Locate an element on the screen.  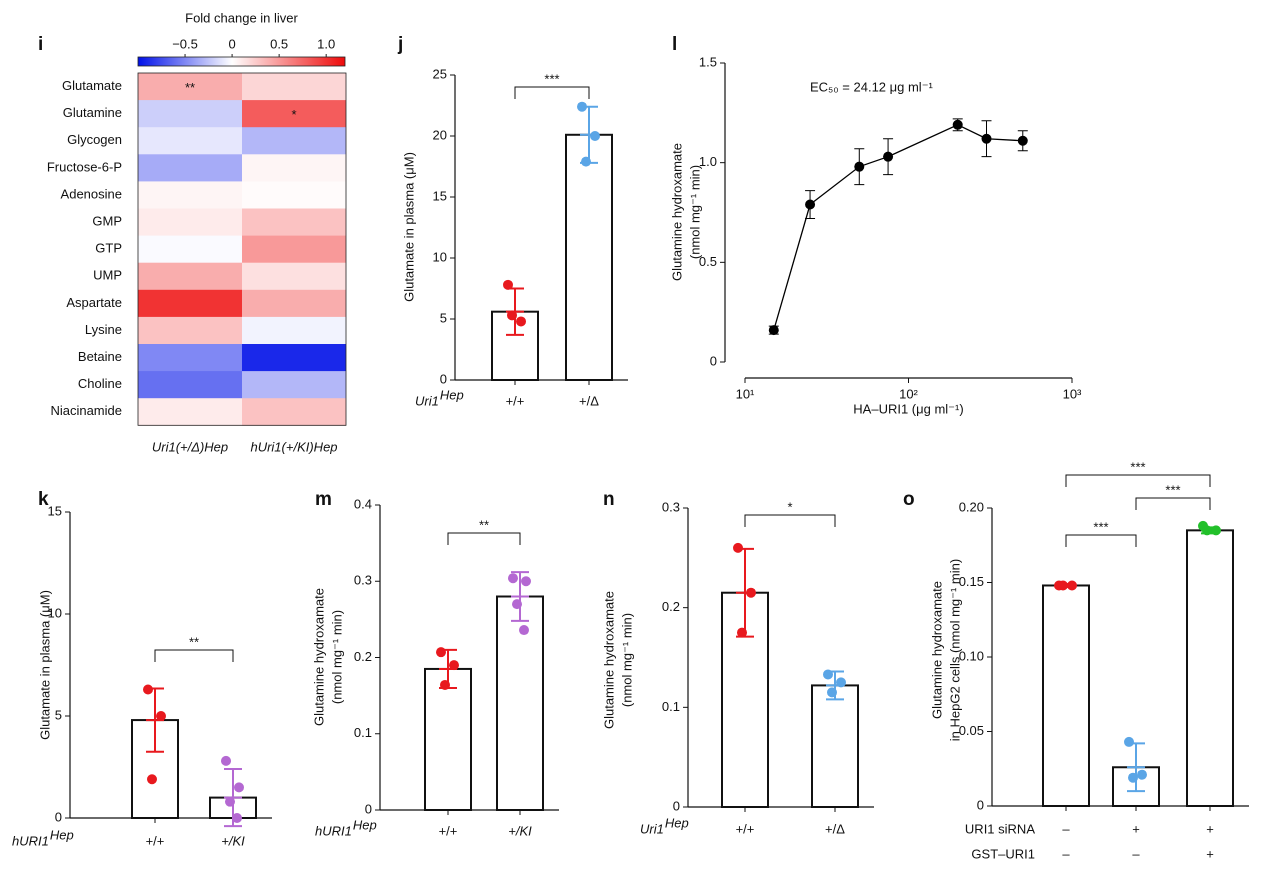
colorbar-tick-label: 0.5 is located at coordinates (279, 43).